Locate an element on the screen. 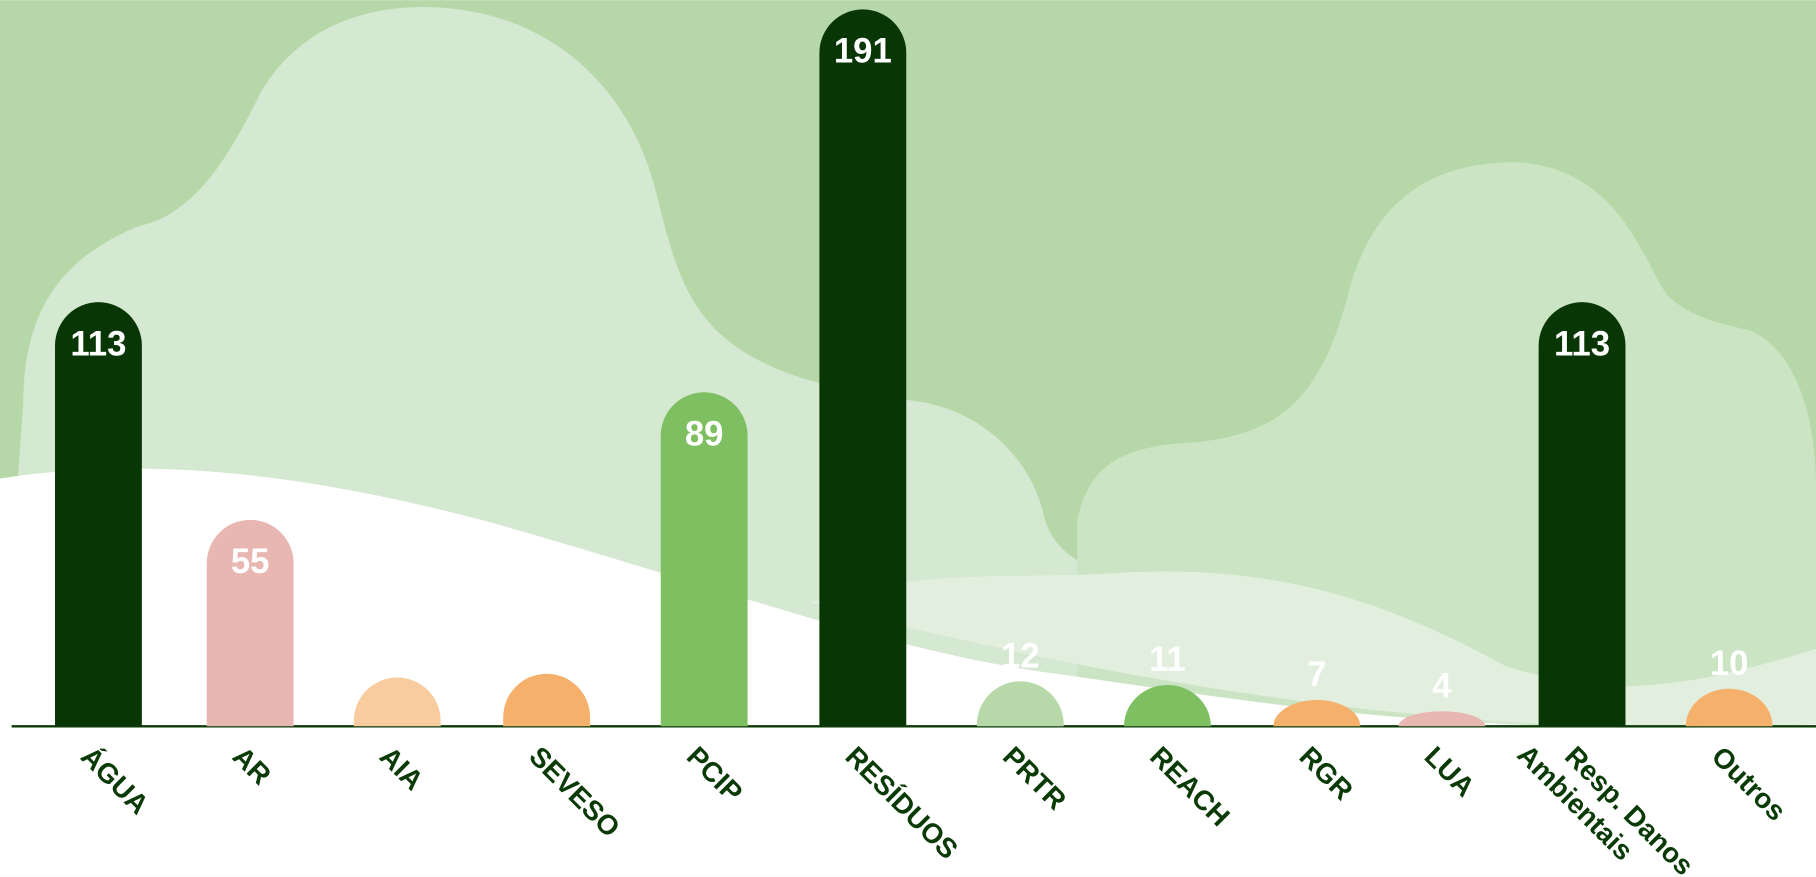 Image resolution: width=1816 pixels, height=877 pixels. value-label: 11 is located at coordinates (1167, 660).